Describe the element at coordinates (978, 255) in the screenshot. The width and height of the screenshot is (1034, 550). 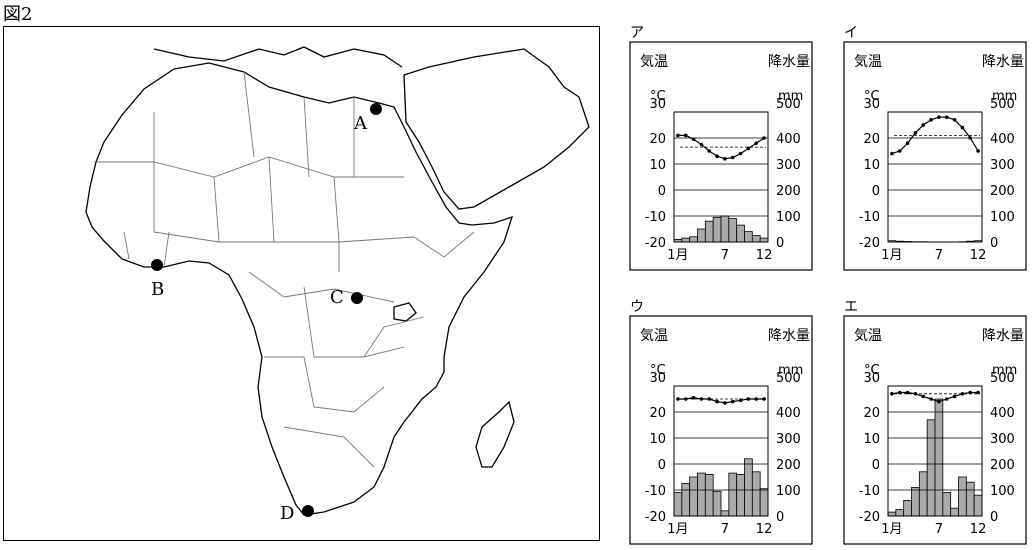
I see `month-tick-label: 12` at that location.